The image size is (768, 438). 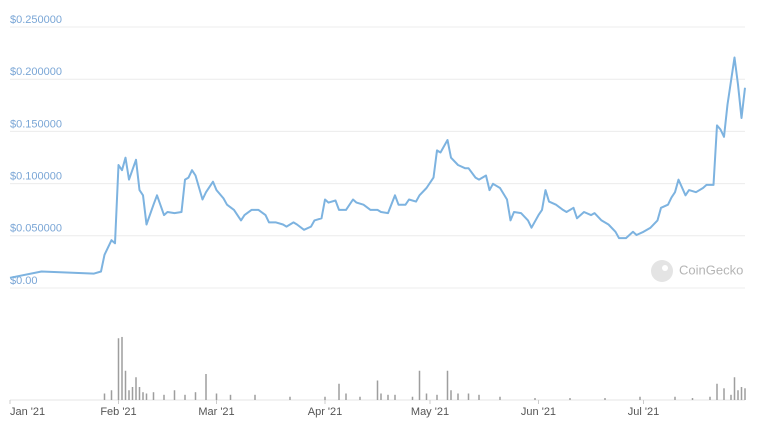 I want to click on x-tick-label: May '21, so click(x=430, y=412).